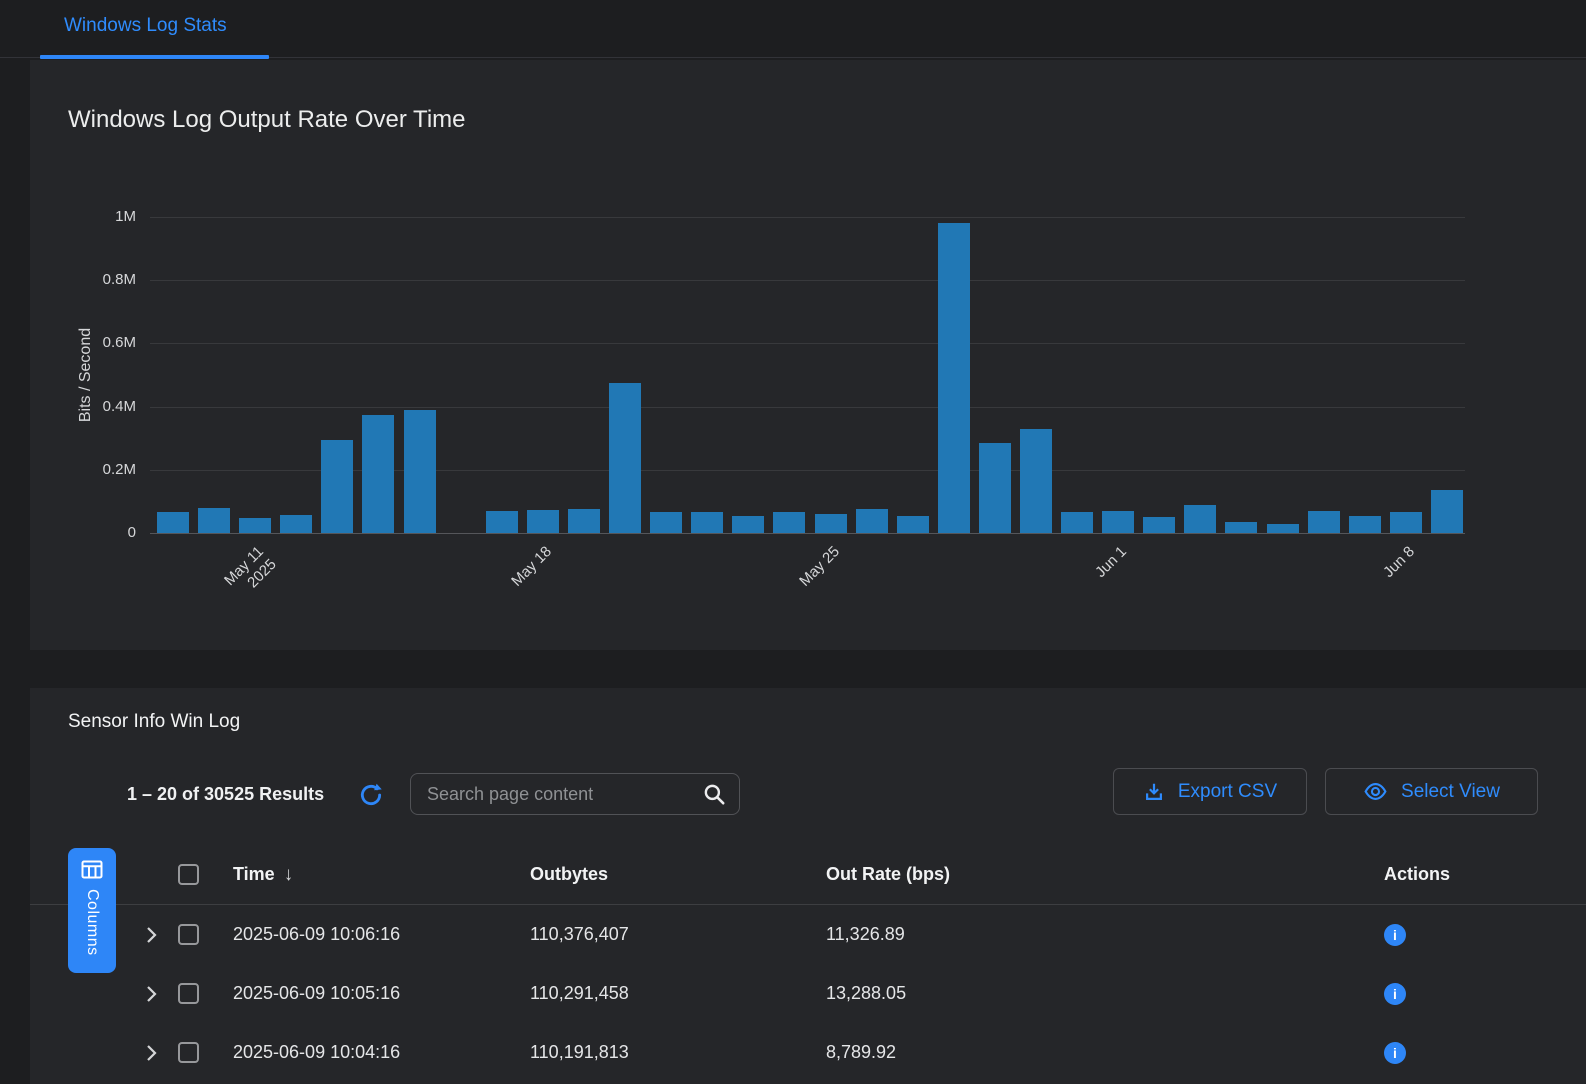 The image size is (1586, 1084). I want to click on refresh-icon, so click(371, 794).